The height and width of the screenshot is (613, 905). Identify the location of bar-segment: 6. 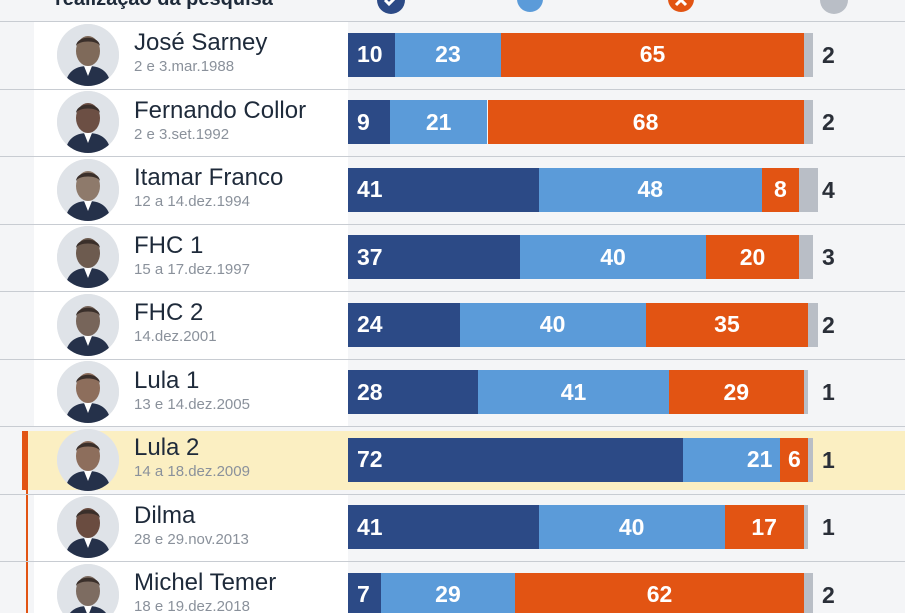
(794, 459).